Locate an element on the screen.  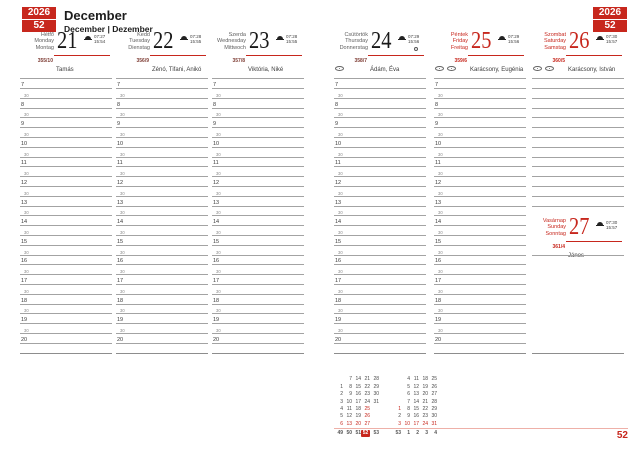
sun-times: 07:28 15:55 is located at coordinates (195, 39).